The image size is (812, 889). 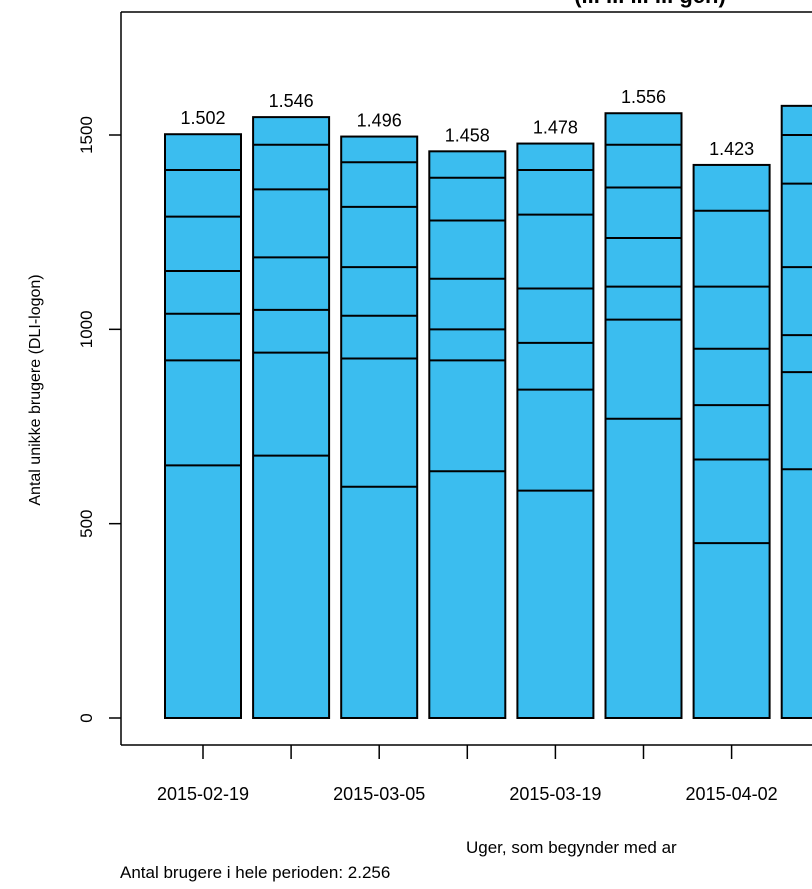 I want to click on bar-2: 1.546, so click(x=291, y=405).